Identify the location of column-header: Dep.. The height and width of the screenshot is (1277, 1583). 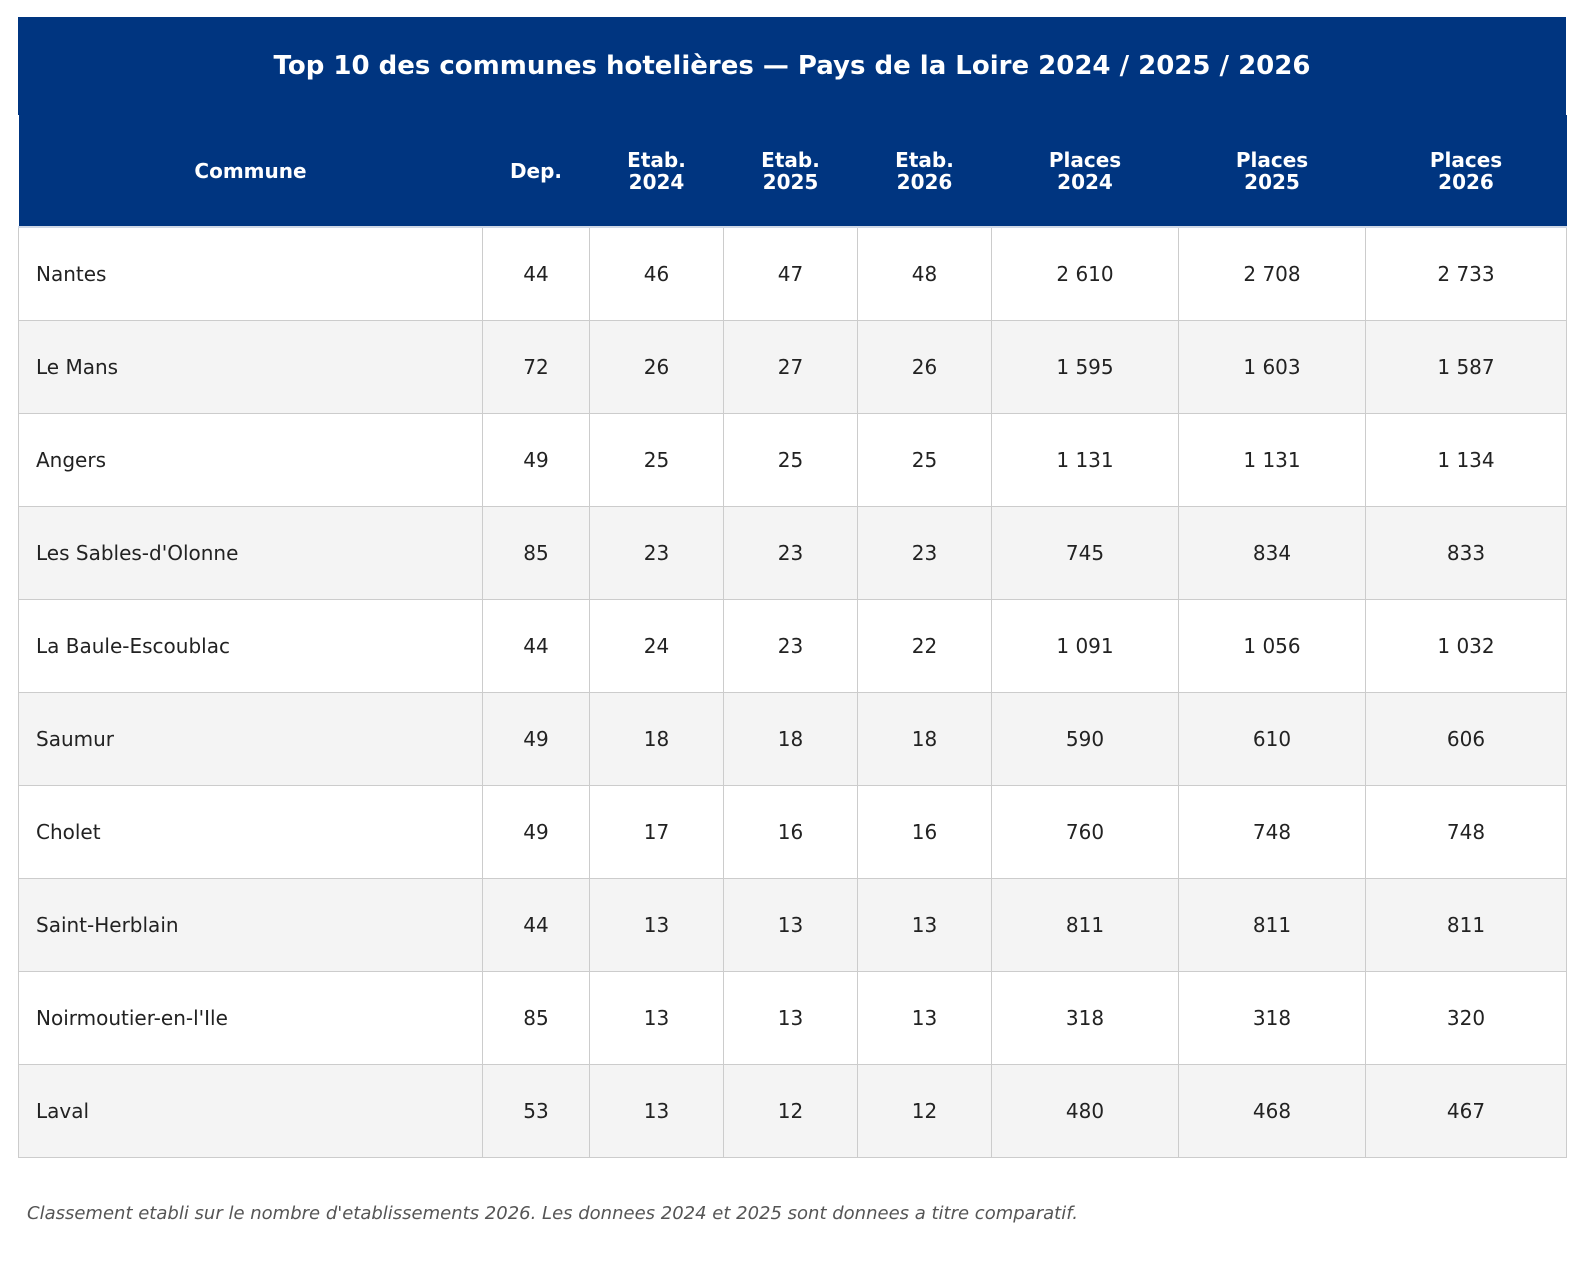
(536, 171).